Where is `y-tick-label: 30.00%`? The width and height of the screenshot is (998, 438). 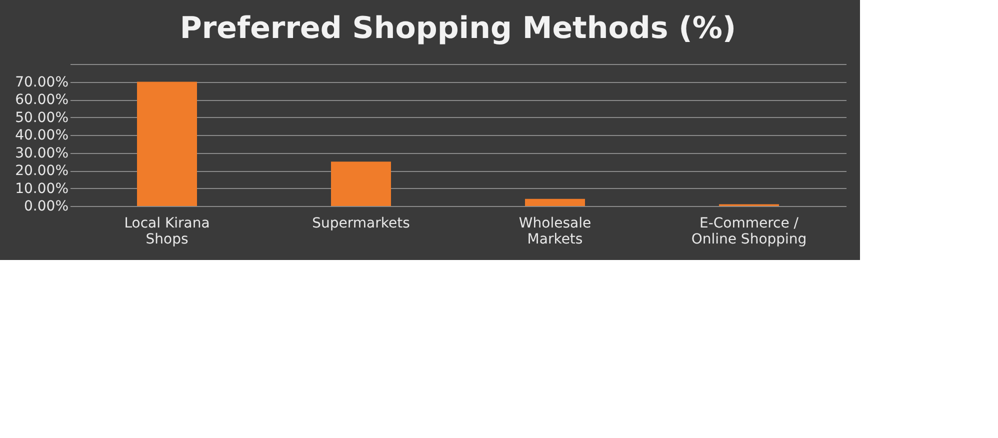
y-tick-label: 30.00% is located at coordinates (41, 153).